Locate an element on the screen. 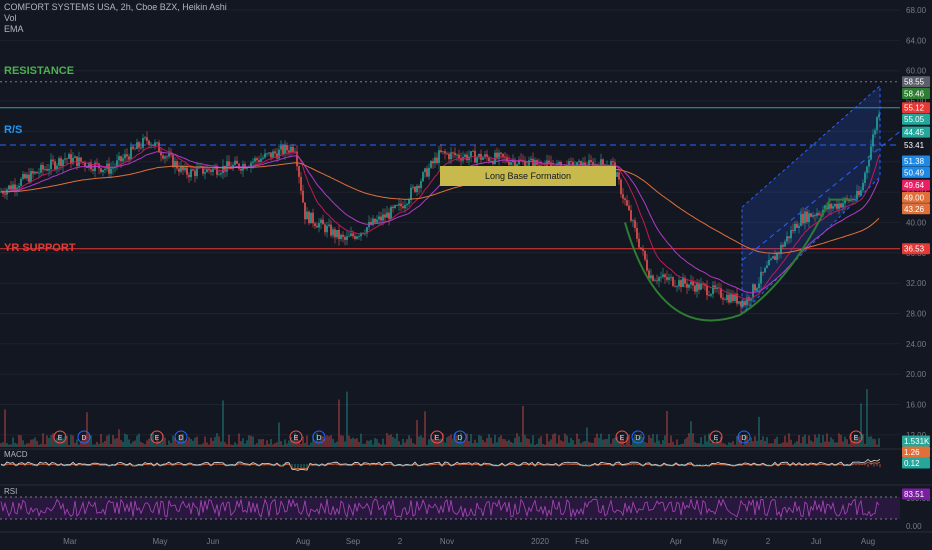 The width and height of the screenshot is (932, 550). price-axis-label: 64.00 is located at coordinates (916, 40).